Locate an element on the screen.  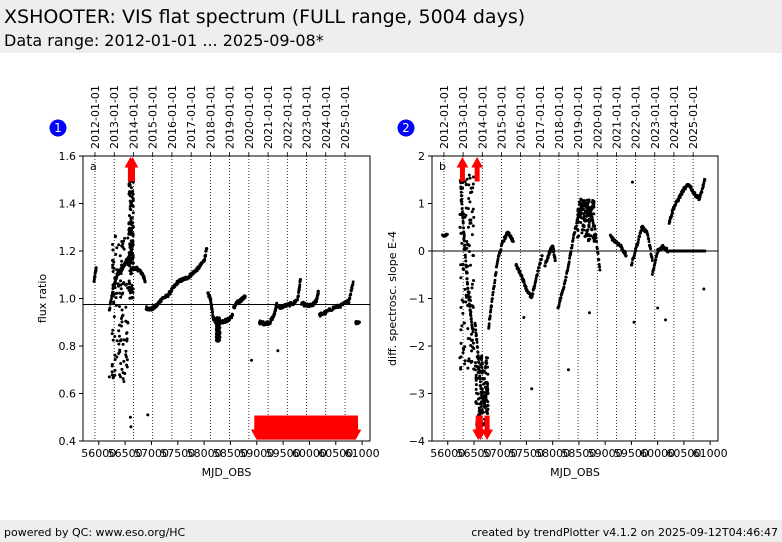
y-tick-label: −3 is located at coordinates (417, 394).